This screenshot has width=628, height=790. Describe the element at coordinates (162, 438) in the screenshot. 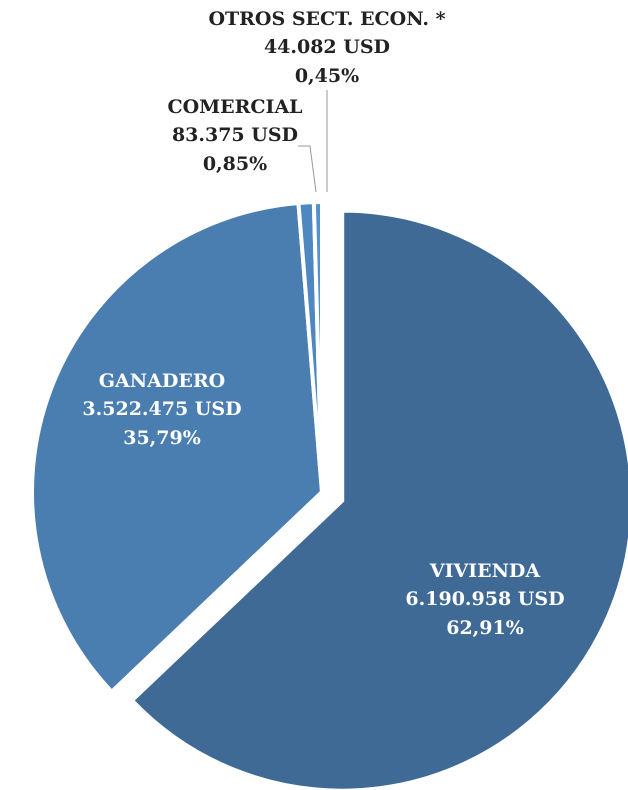

I see `slice-percentage-label: 35,79%` at that location.